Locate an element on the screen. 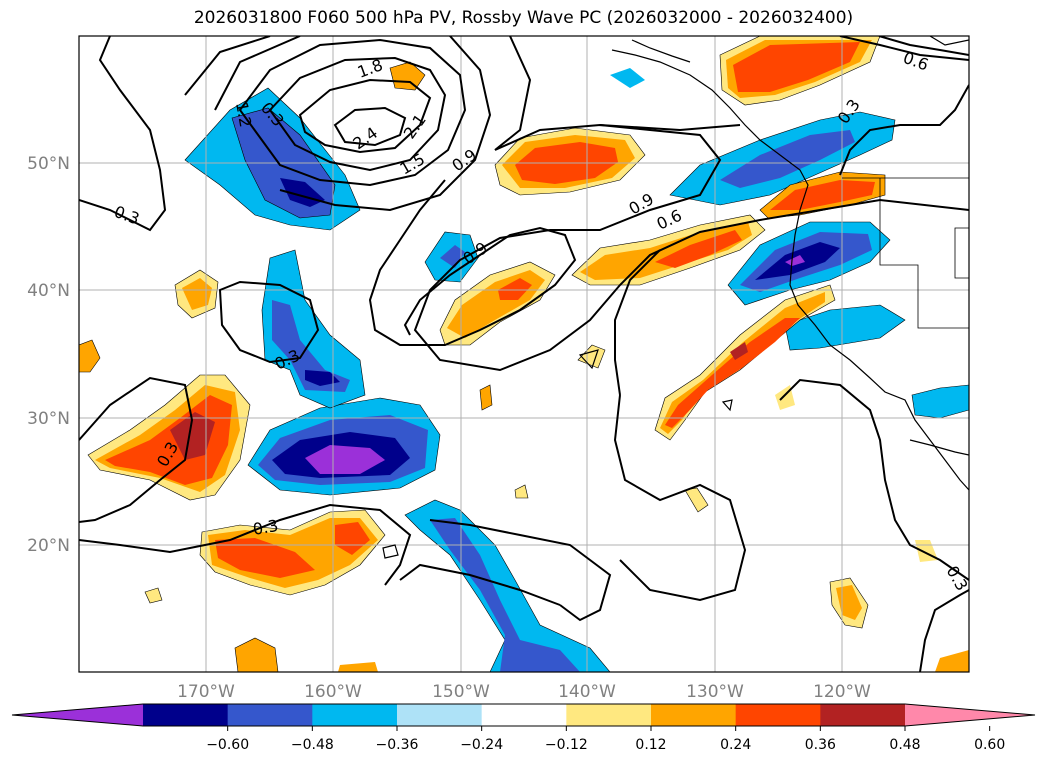  colorbar-tick-label: −0.48 is located at coordinates (312, 745).